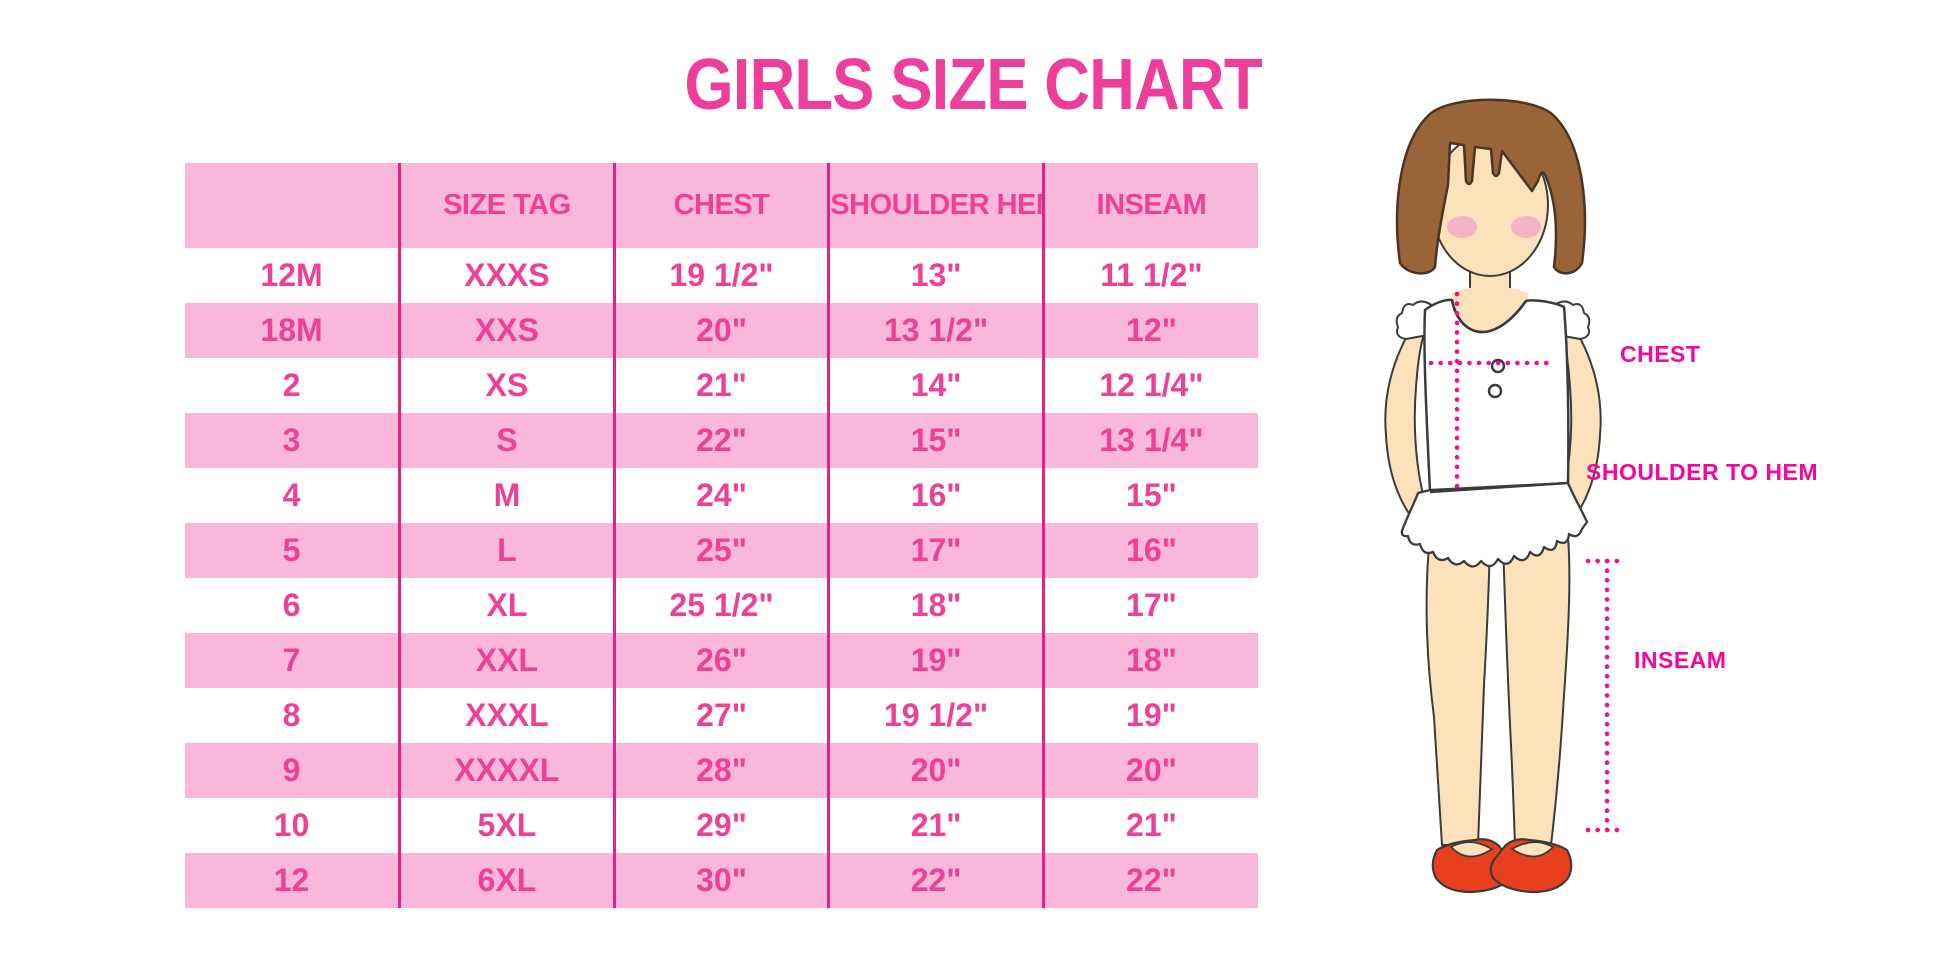 Image resolution: width=1946 pixels, height=973 pixels. I want to click on table-cell: 13 1/2", so click(935, 330).